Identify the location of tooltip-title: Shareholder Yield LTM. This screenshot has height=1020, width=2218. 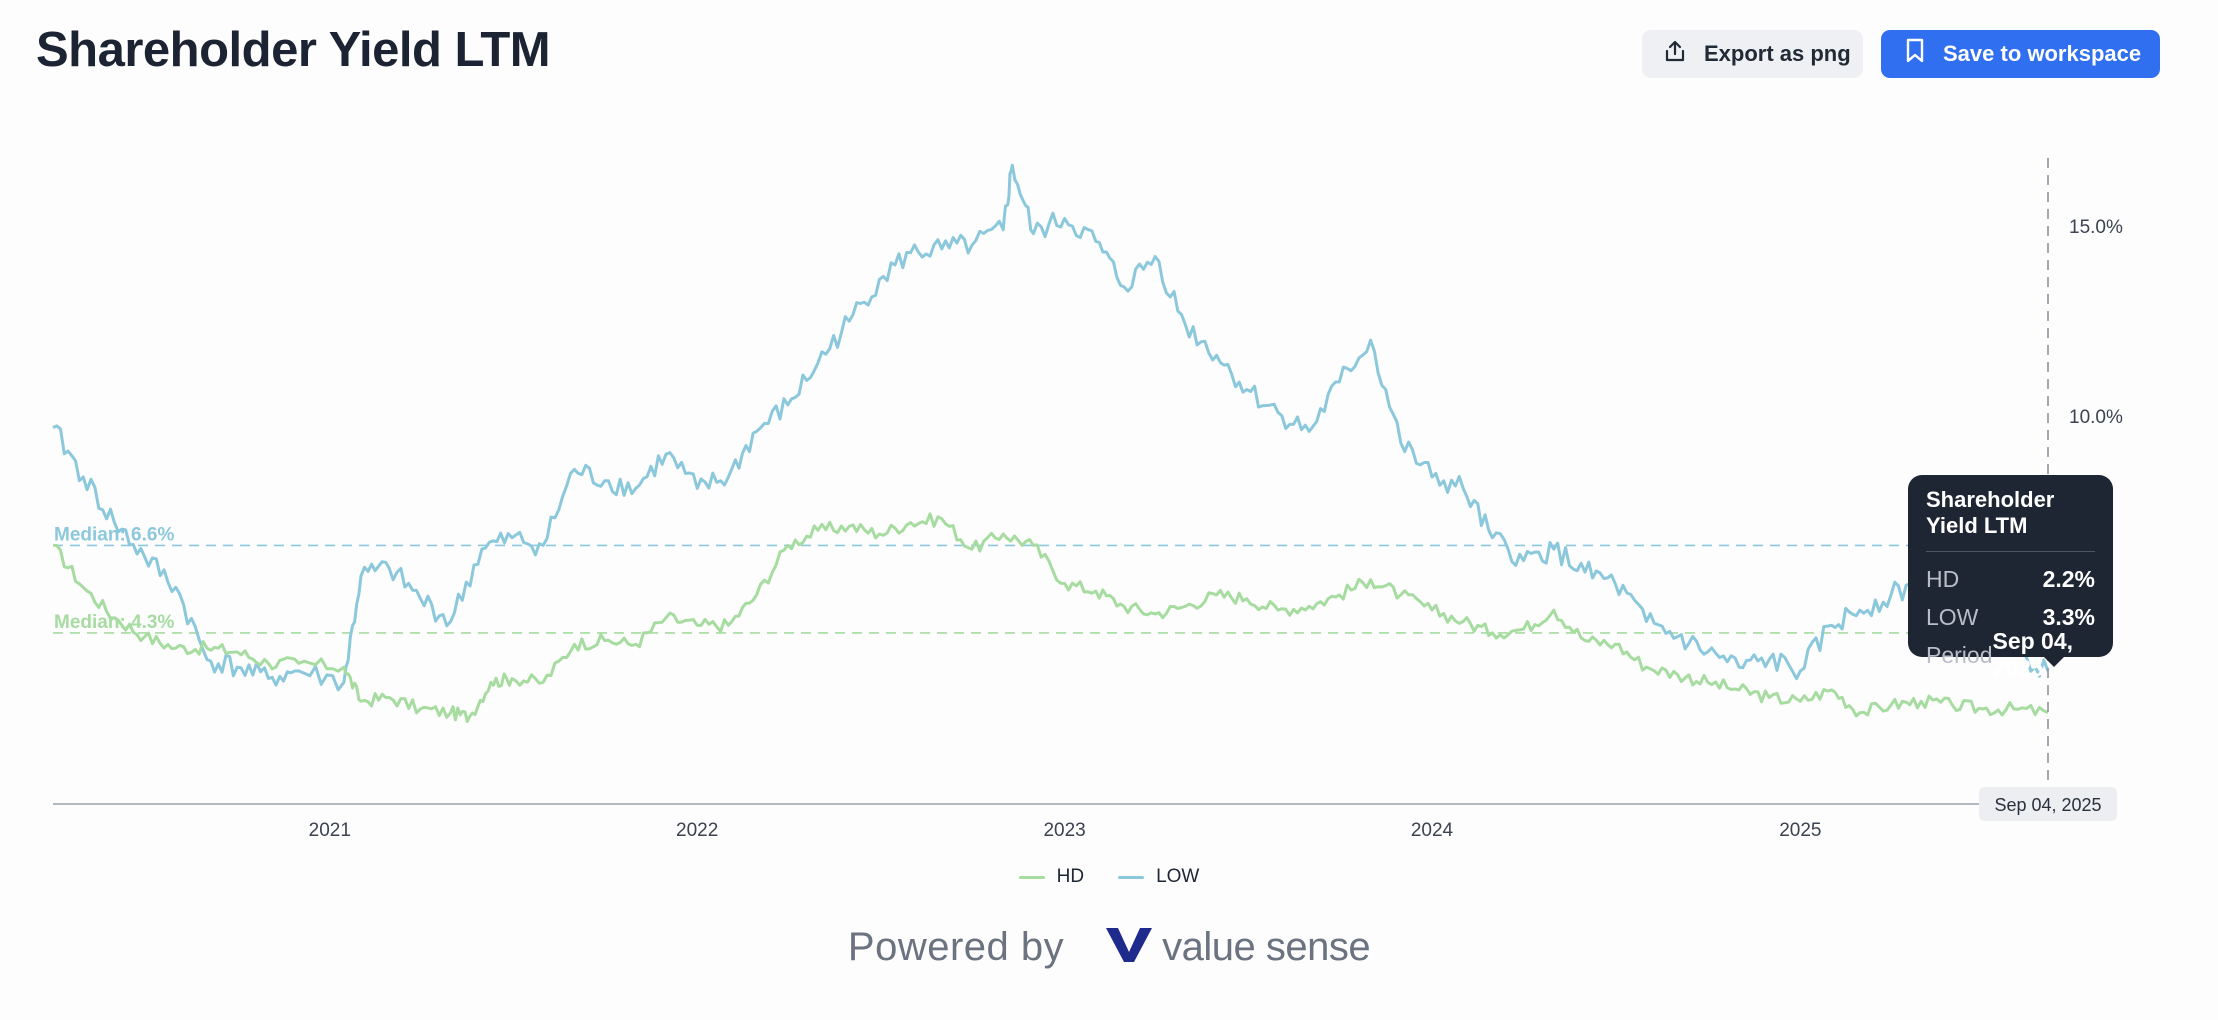
(2010, 519).